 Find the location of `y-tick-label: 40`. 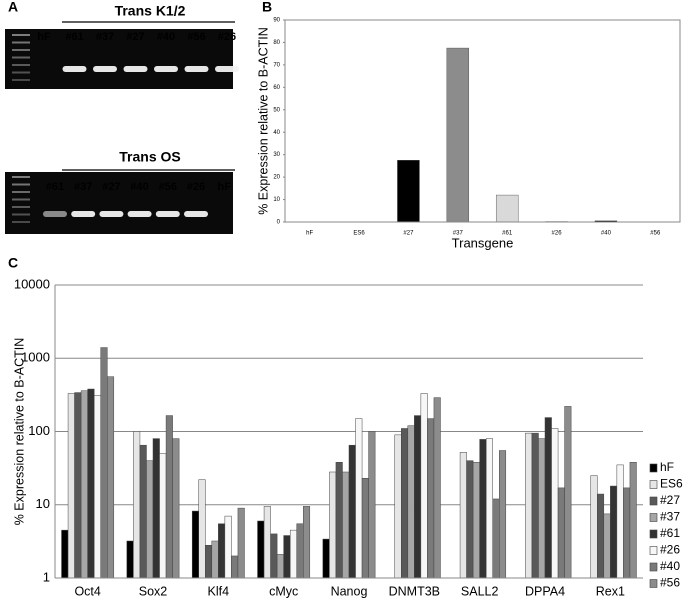

y-tick-label: 40 is located at coordinates (276, 133).